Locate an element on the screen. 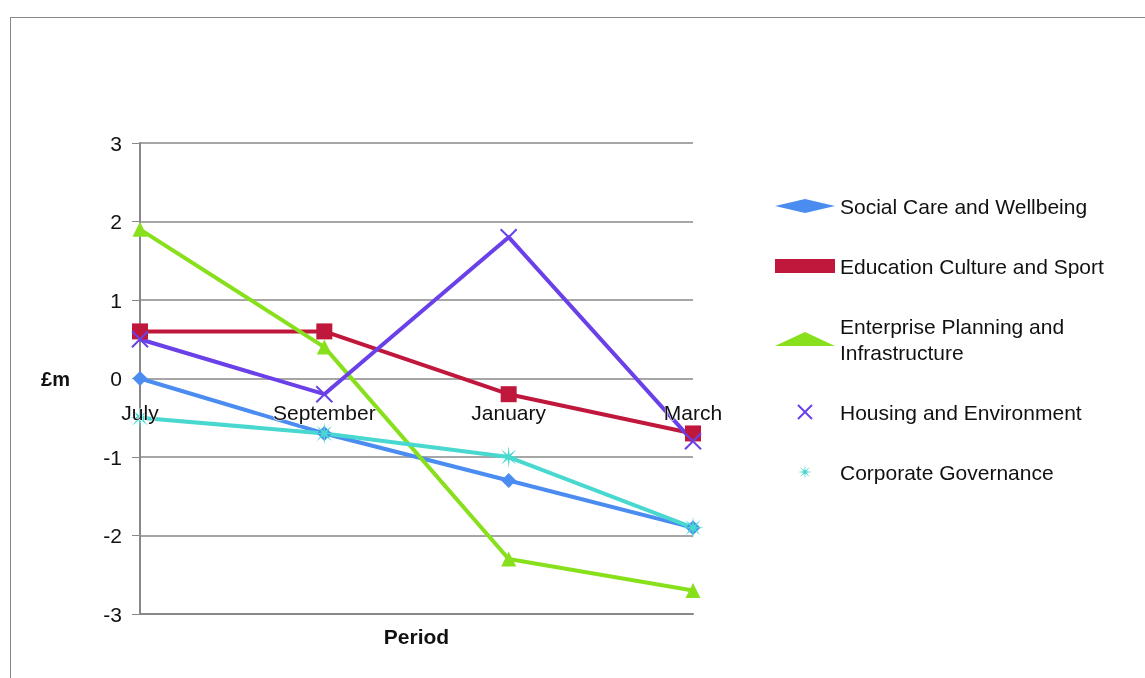 This screenshot has height=678, width=1145. legend-label: Corporate Governance is located at coordinates (947, 472).